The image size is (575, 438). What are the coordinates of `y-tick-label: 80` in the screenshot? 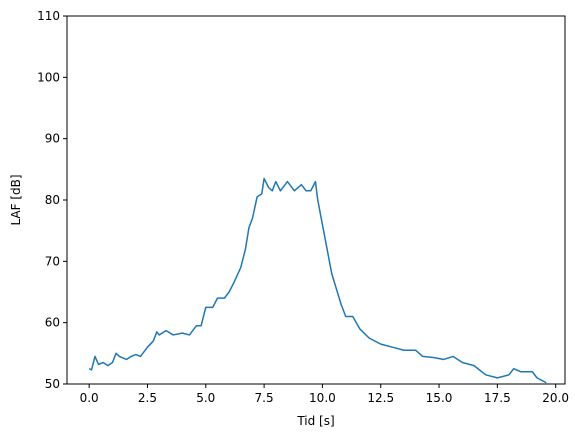 It's located at (52, 200).